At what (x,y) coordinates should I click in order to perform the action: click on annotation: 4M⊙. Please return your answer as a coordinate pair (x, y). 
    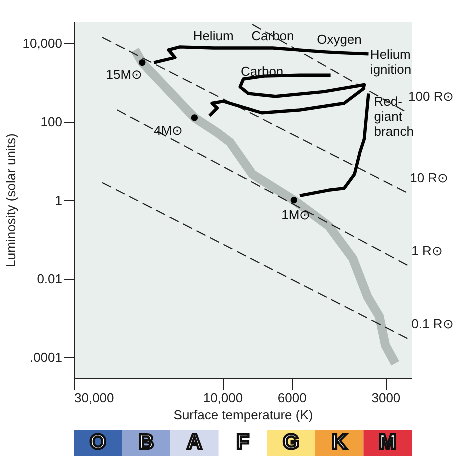
    Looking at the image, I should click on (169, 130).